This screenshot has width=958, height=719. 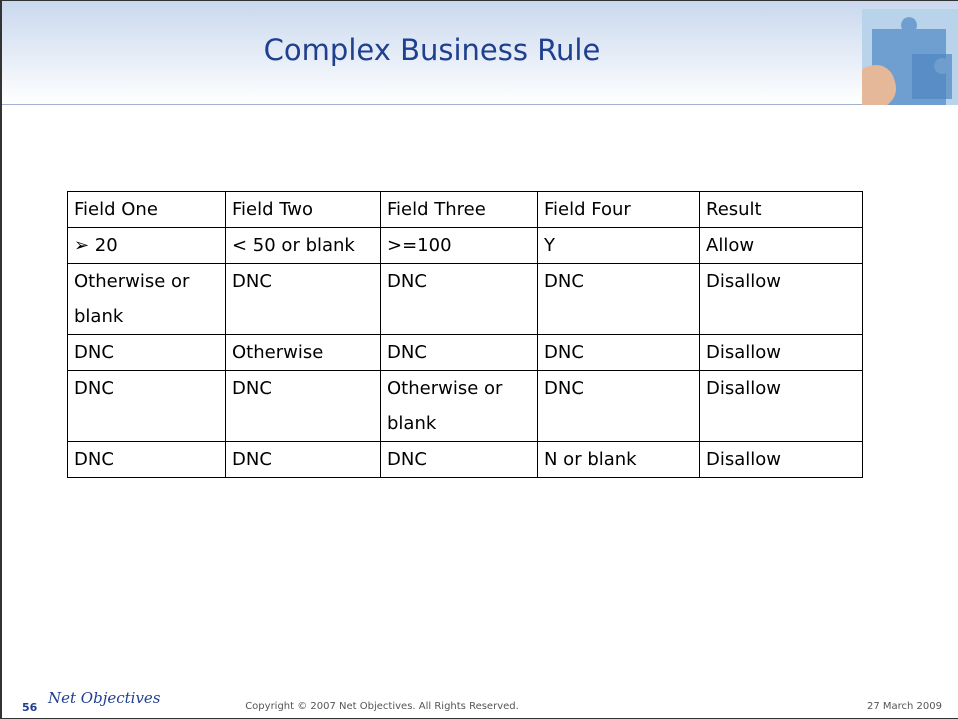 I want to click on table-row: DNC DNC Otherwise or blank DNC Disallow, so click(x=465, y=406).